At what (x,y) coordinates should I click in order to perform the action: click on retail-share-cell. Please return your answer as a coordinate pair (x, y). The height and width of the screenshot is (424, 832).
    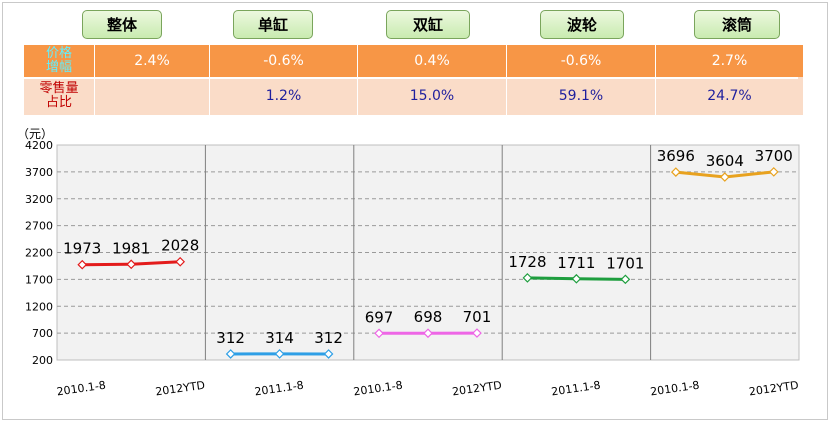
    Looking at the image, I should click on (152, 96).